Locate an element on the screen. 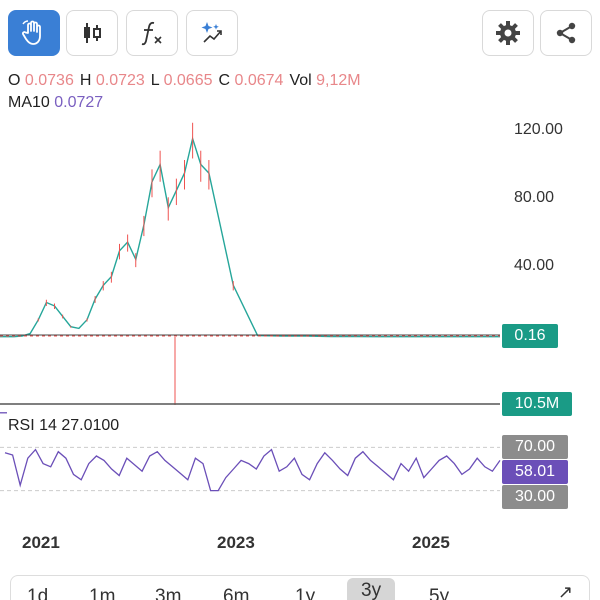  rsi-label: RSI 14 27.0100 is located at coordinates (64, 426).